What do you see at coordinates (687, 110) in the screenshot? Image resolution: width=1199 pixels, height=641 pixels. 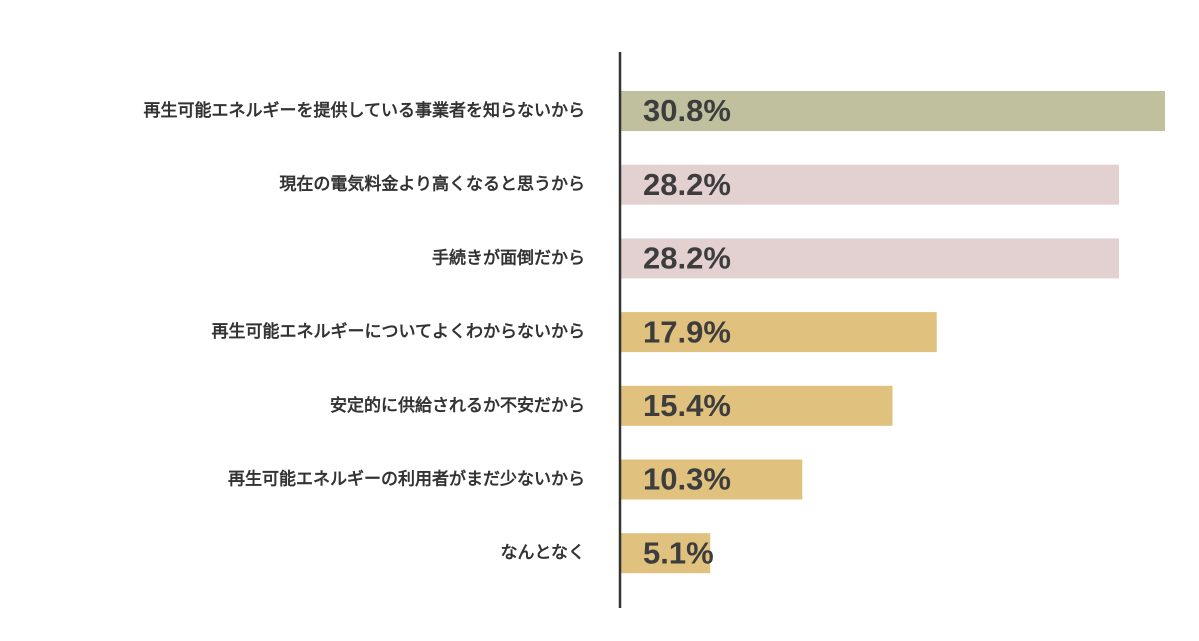 I see `value-label: 30.8%` at bounding box center [687, 110].